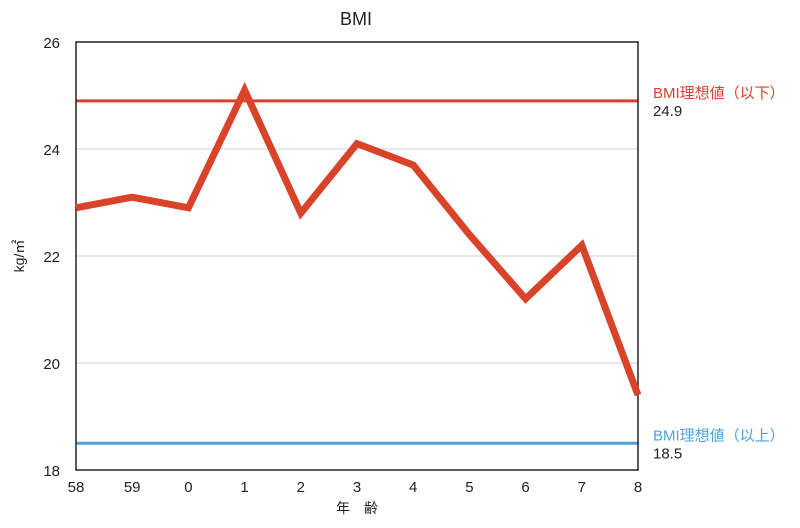 The width and height of the screenshot is (800, 528). I want to click on reference-label: BMI理想値（以上）, so click(719, 435).